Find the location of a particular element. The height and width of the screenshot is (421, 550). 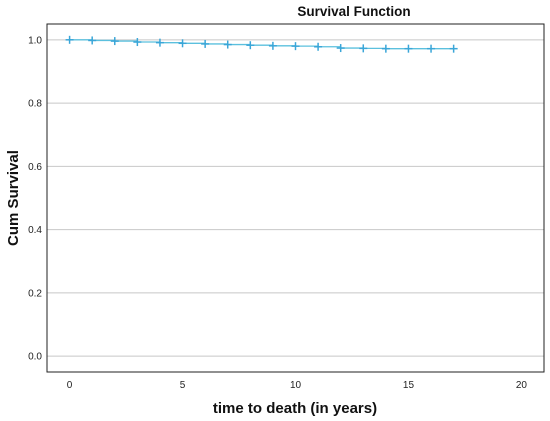

y-tick-label: 0.4 is located at coordinates (35, 230).